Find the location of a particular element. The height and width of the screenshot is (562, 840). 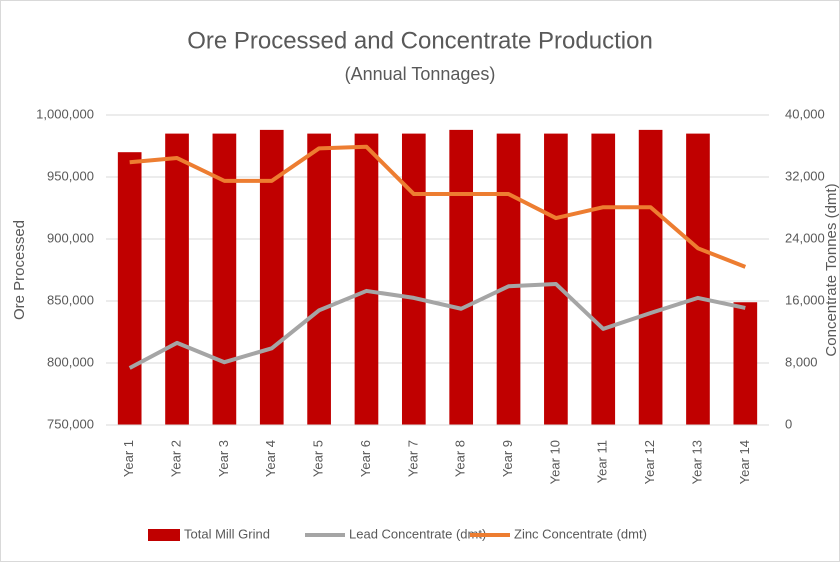

y-tick-label: 900,000 is located at coordinates (70, 237).